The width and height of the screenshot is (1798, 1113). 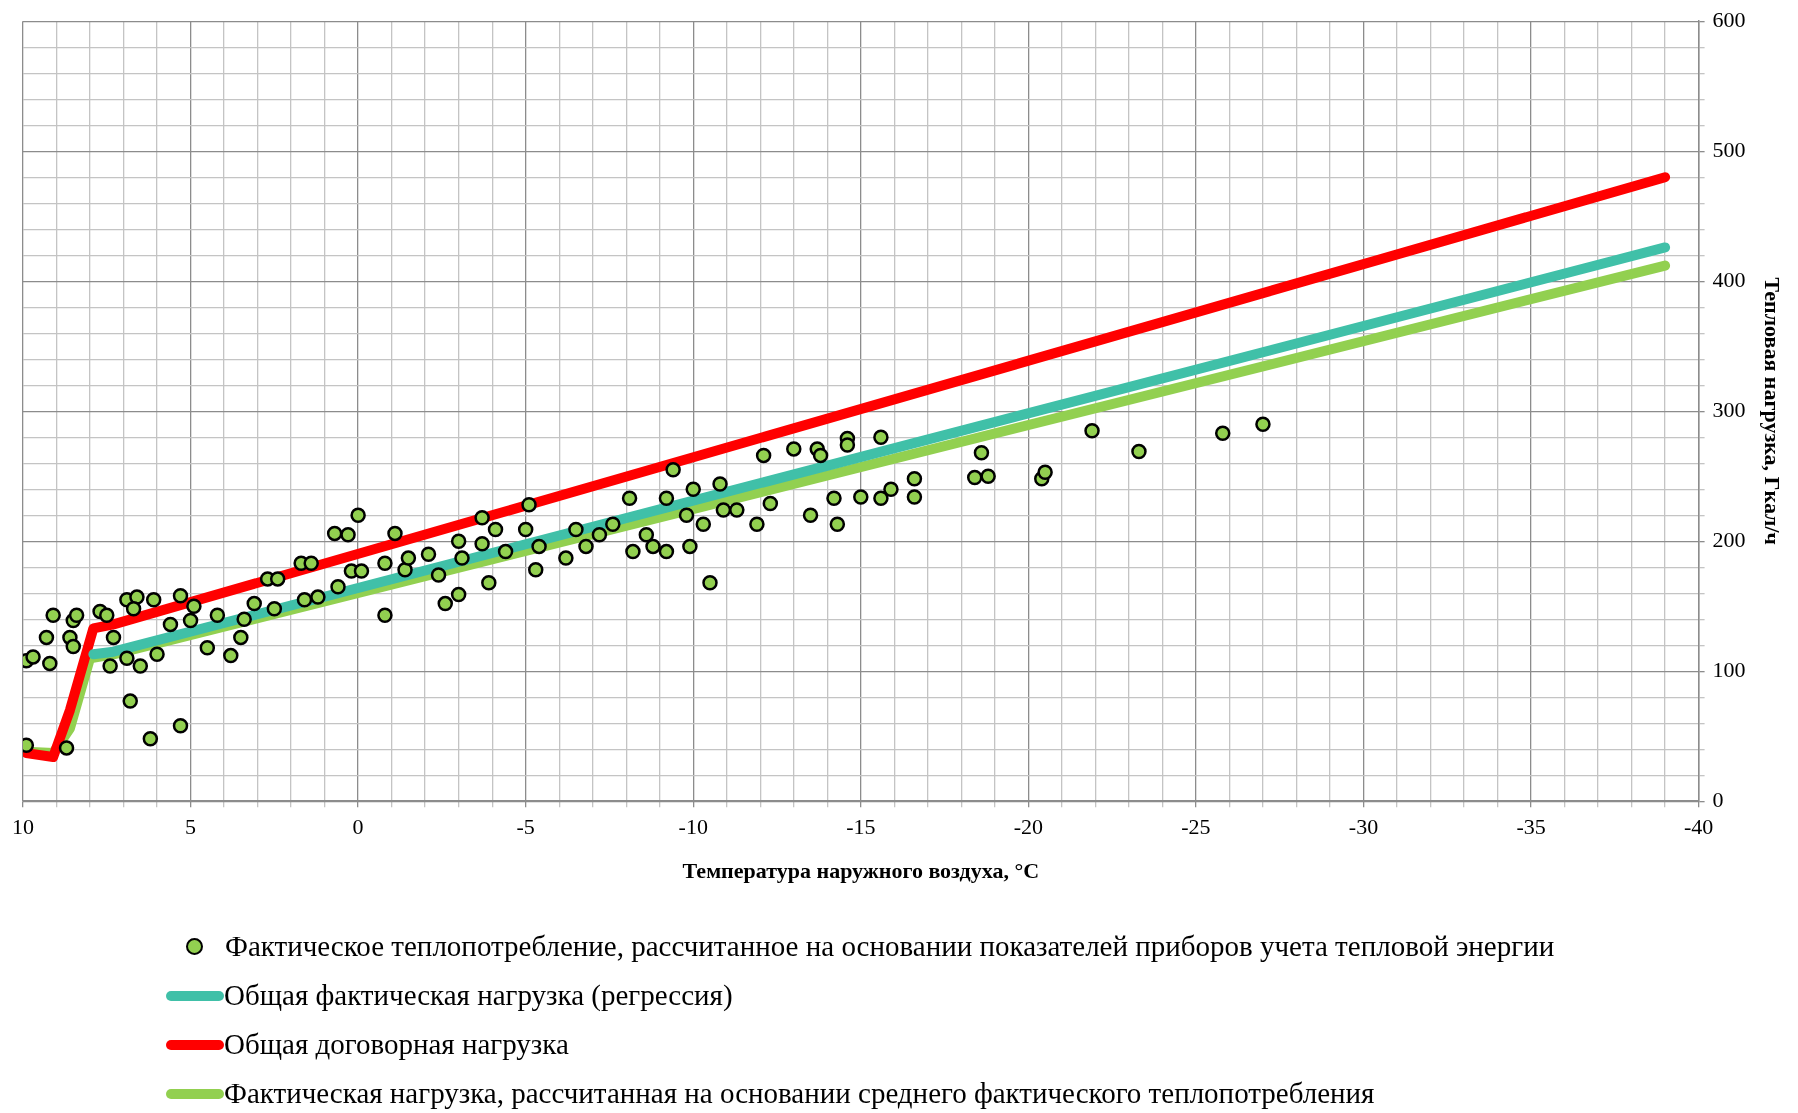 I want to click on legend-label: Общая фактическая нагрузка (регрессия), so click(x=478, y=995).